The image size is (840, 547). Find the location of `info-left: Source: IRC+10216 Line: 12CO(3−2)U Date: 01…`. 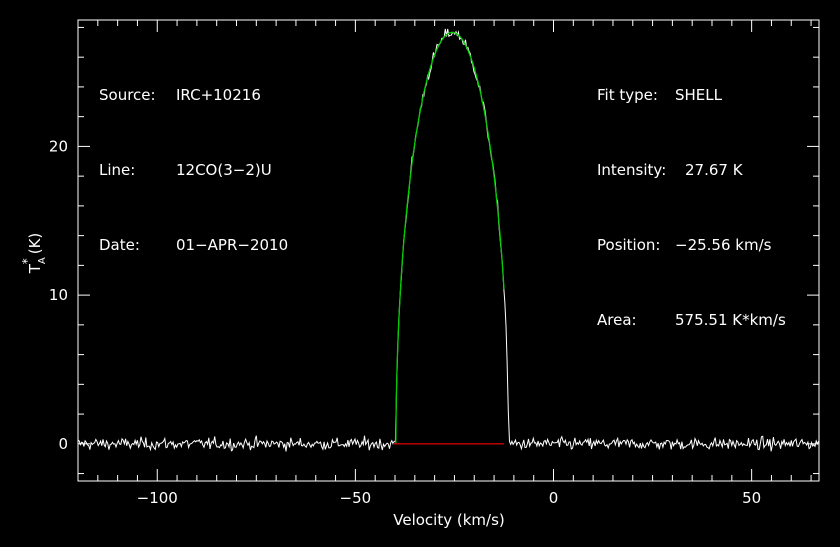

info-left: Source: IRC+10216 Line: 12CO(3−2)U Date: 01… is located at coordinates (193, 158).